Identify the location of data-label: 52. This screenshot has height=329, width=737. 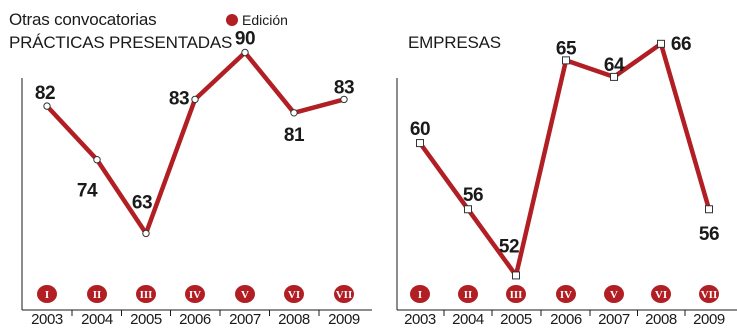
(509, 246).